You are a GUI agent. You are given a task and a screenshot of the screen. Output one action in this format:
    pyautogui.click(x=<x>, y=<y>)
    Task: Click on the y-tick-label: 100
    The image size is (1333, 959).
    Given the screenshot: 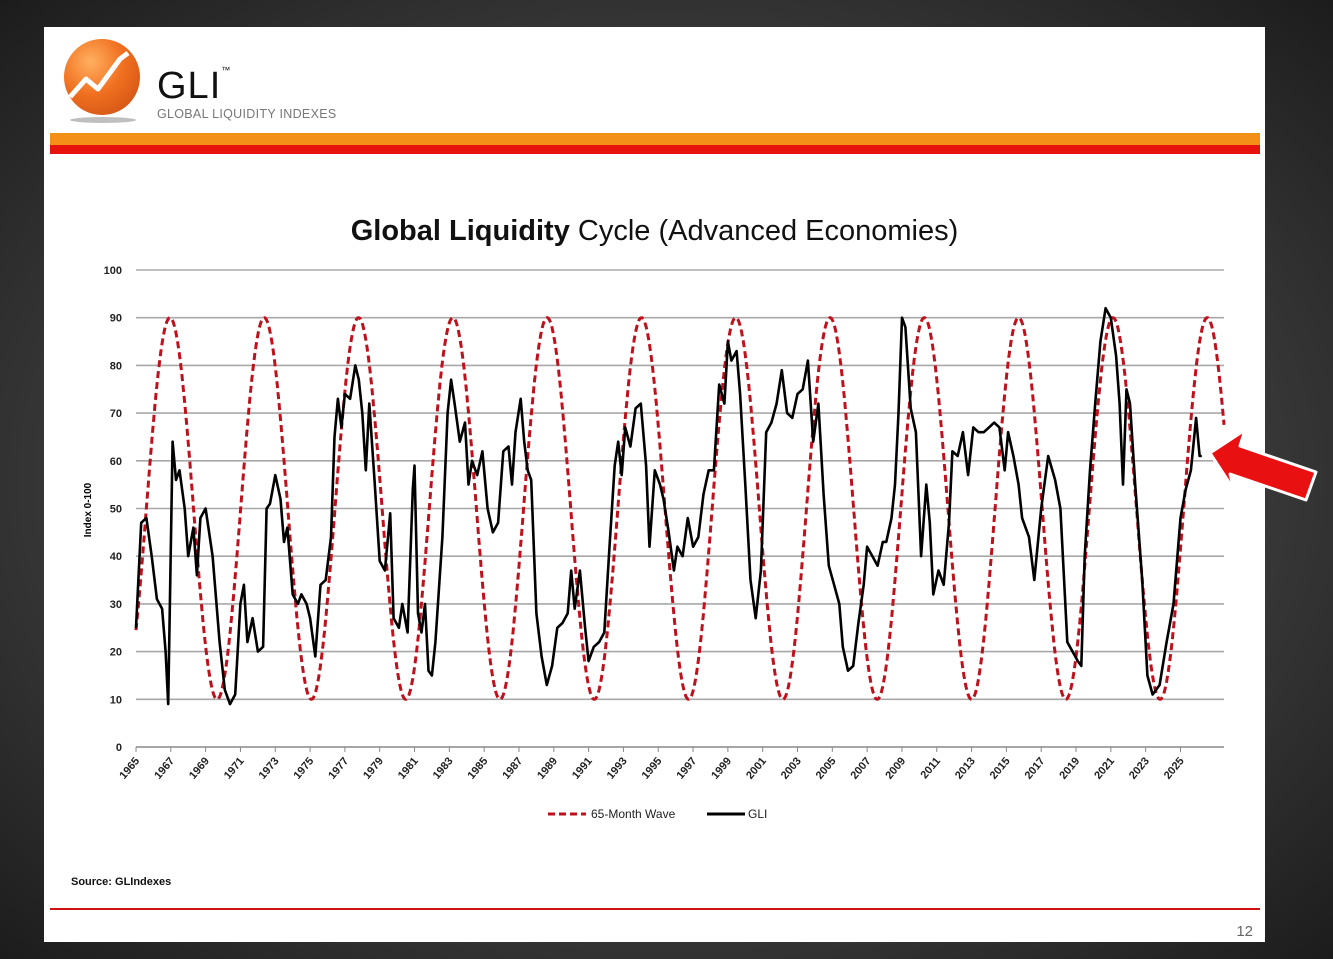 What is the action you would take?
    pyautogui.click(x=113, y=271)
    